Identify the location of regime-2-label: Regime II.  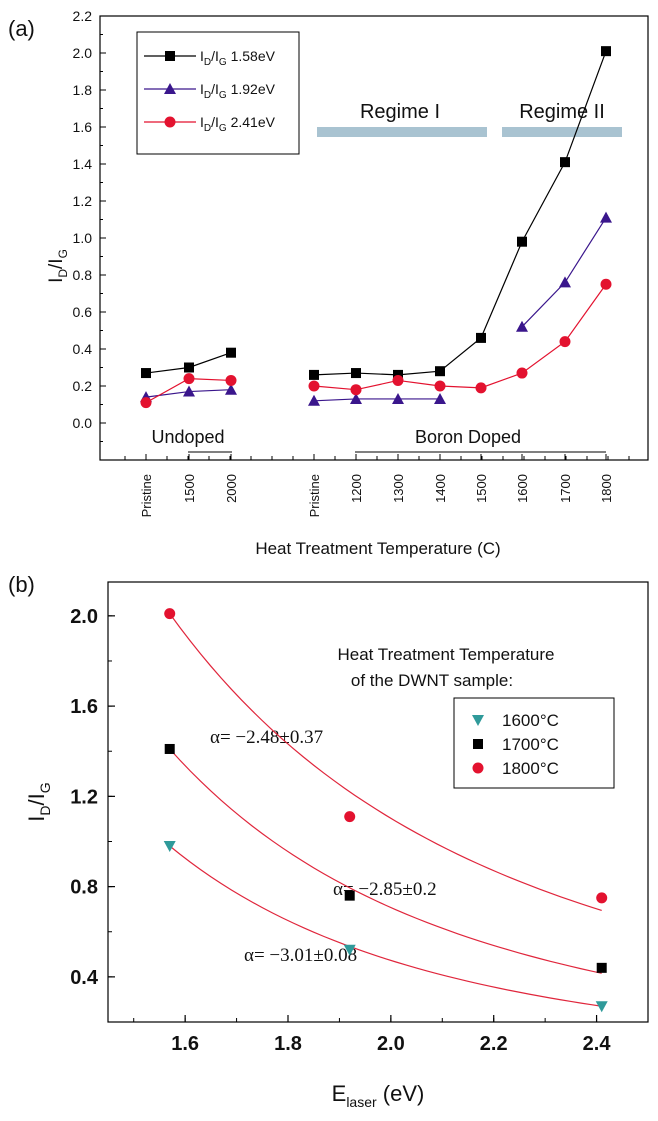
(562, 112).